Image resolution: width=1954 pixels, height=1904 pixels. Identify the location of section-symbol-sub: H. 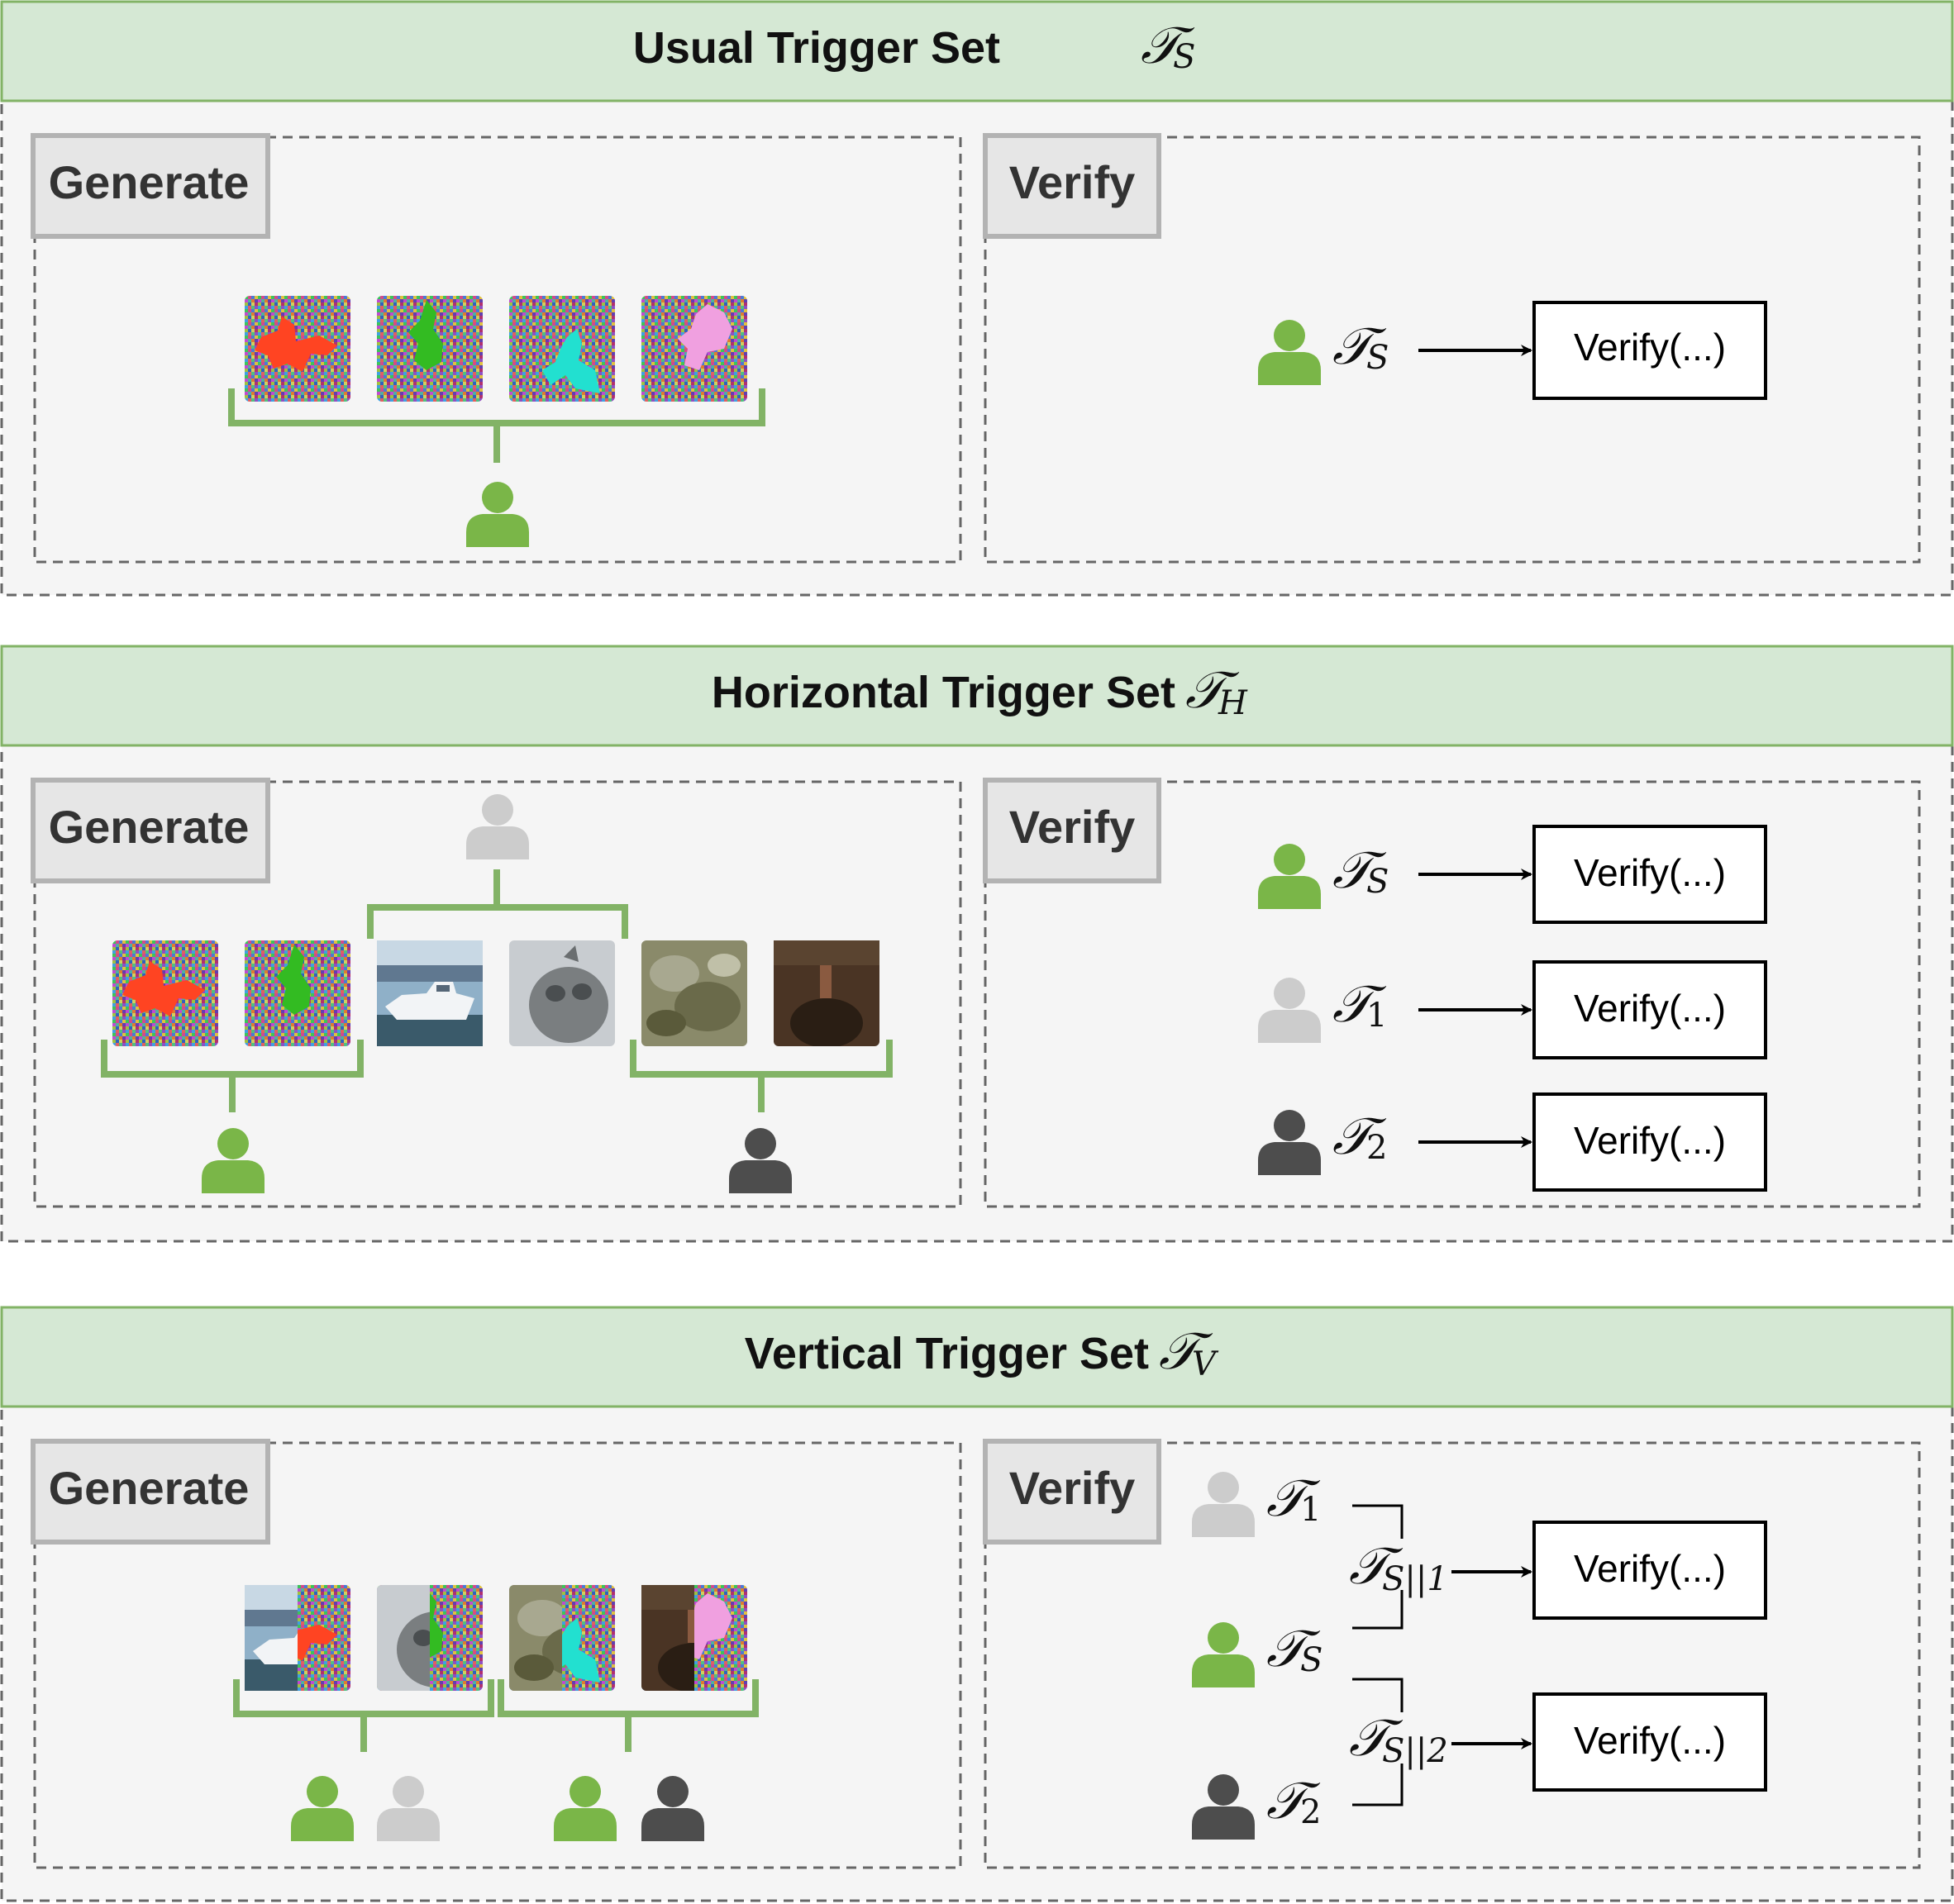
(1233, 703).